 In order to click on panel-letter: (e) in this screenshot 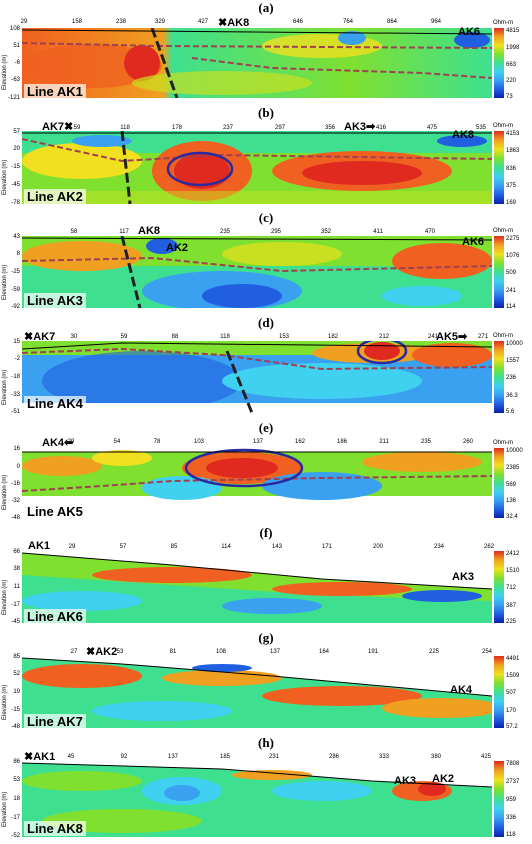, I will do `click(266, 427)`.